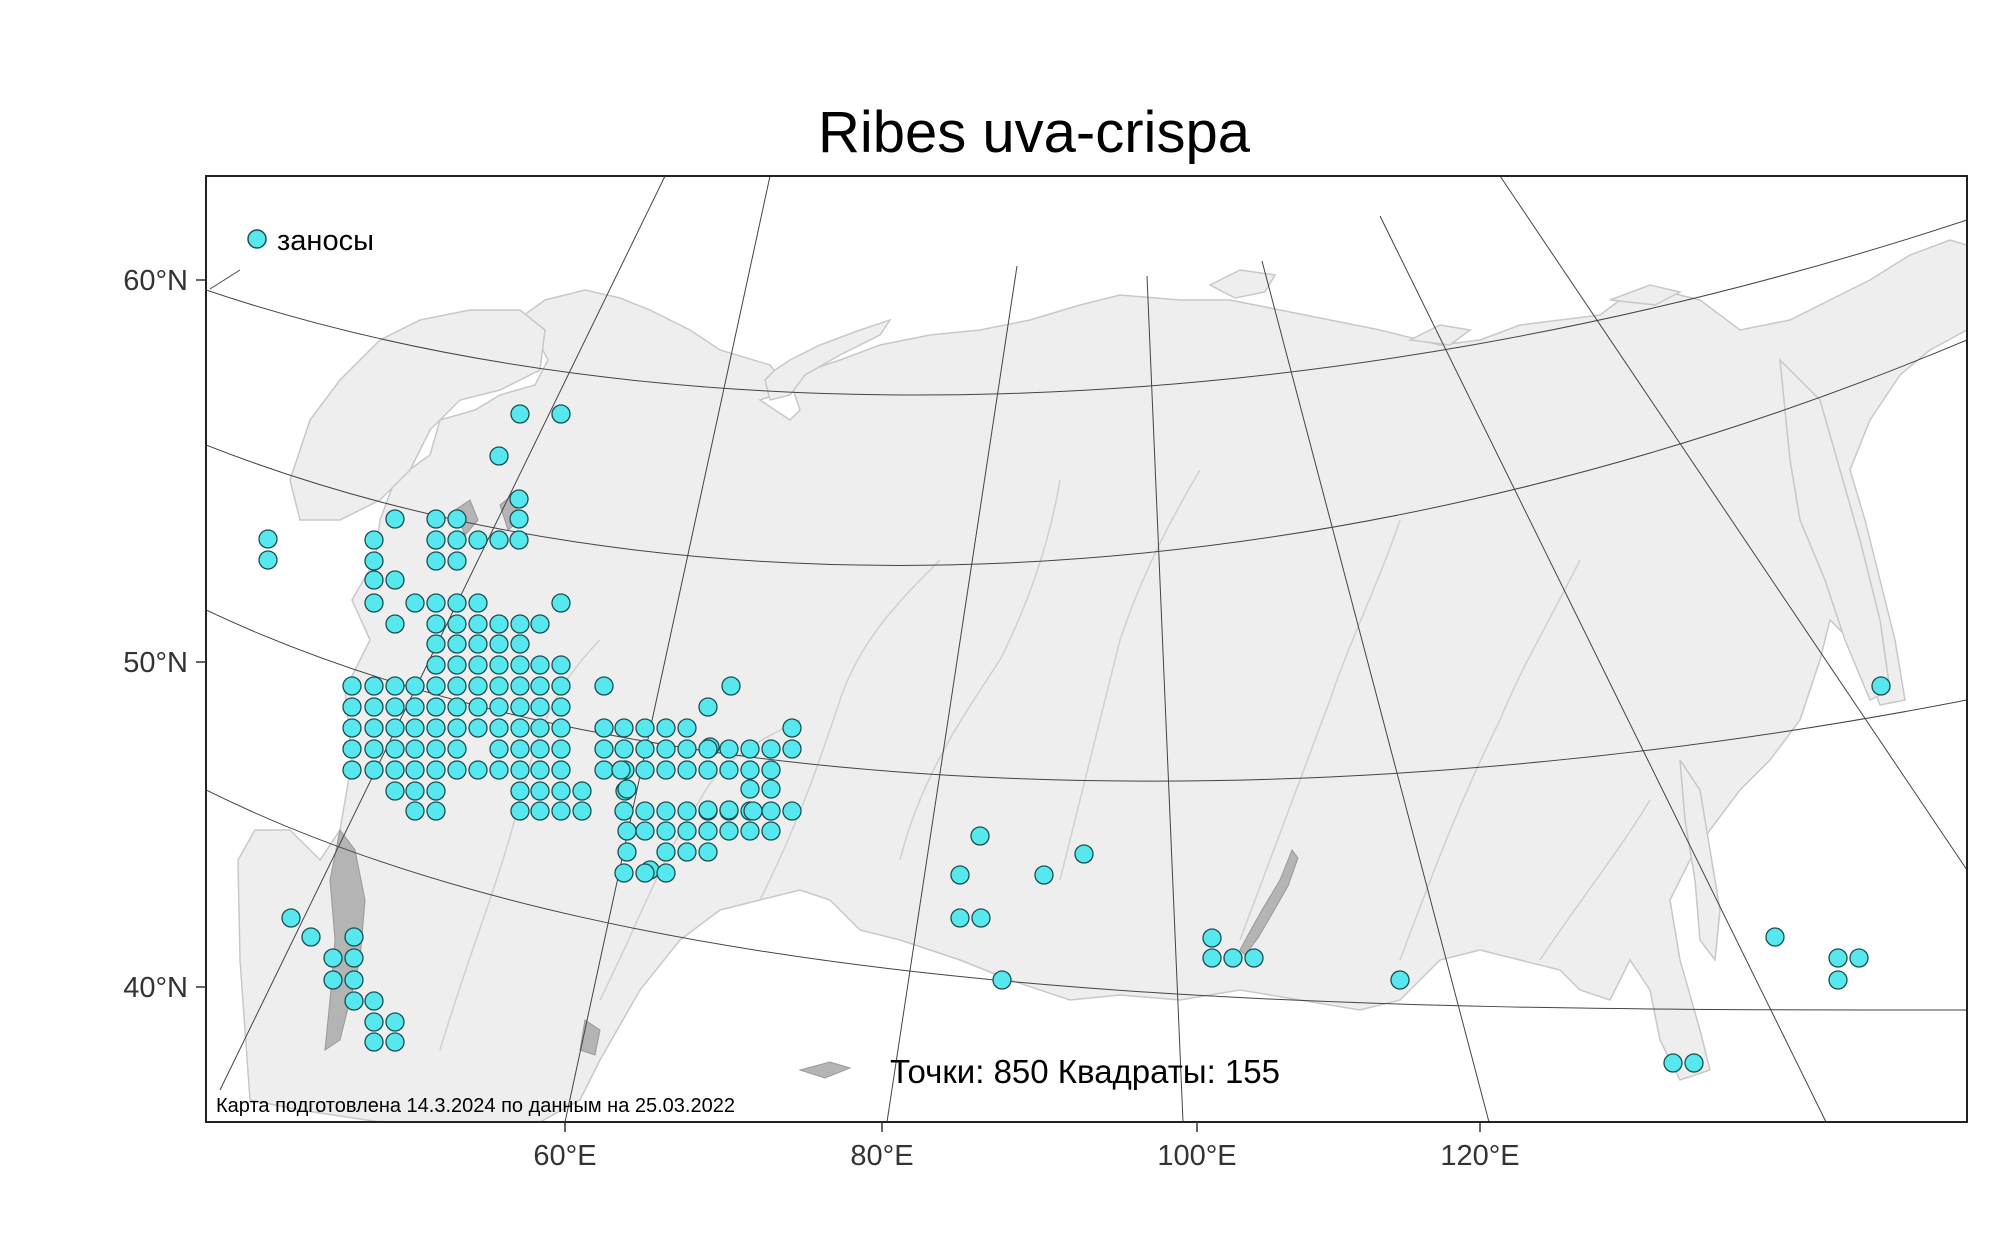 The height and width of the screenshot is (1253, 2000). What do you see at coordinates (825, 1070) in the screenshot?
I see `lake-balkhash` at bounding box center [825, 1070].